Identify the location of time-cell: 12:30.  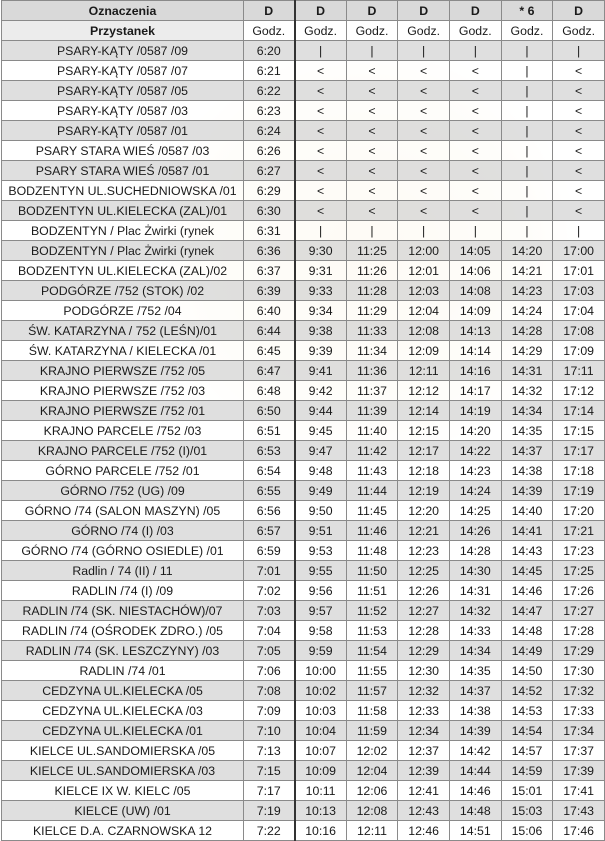
(423, 670).